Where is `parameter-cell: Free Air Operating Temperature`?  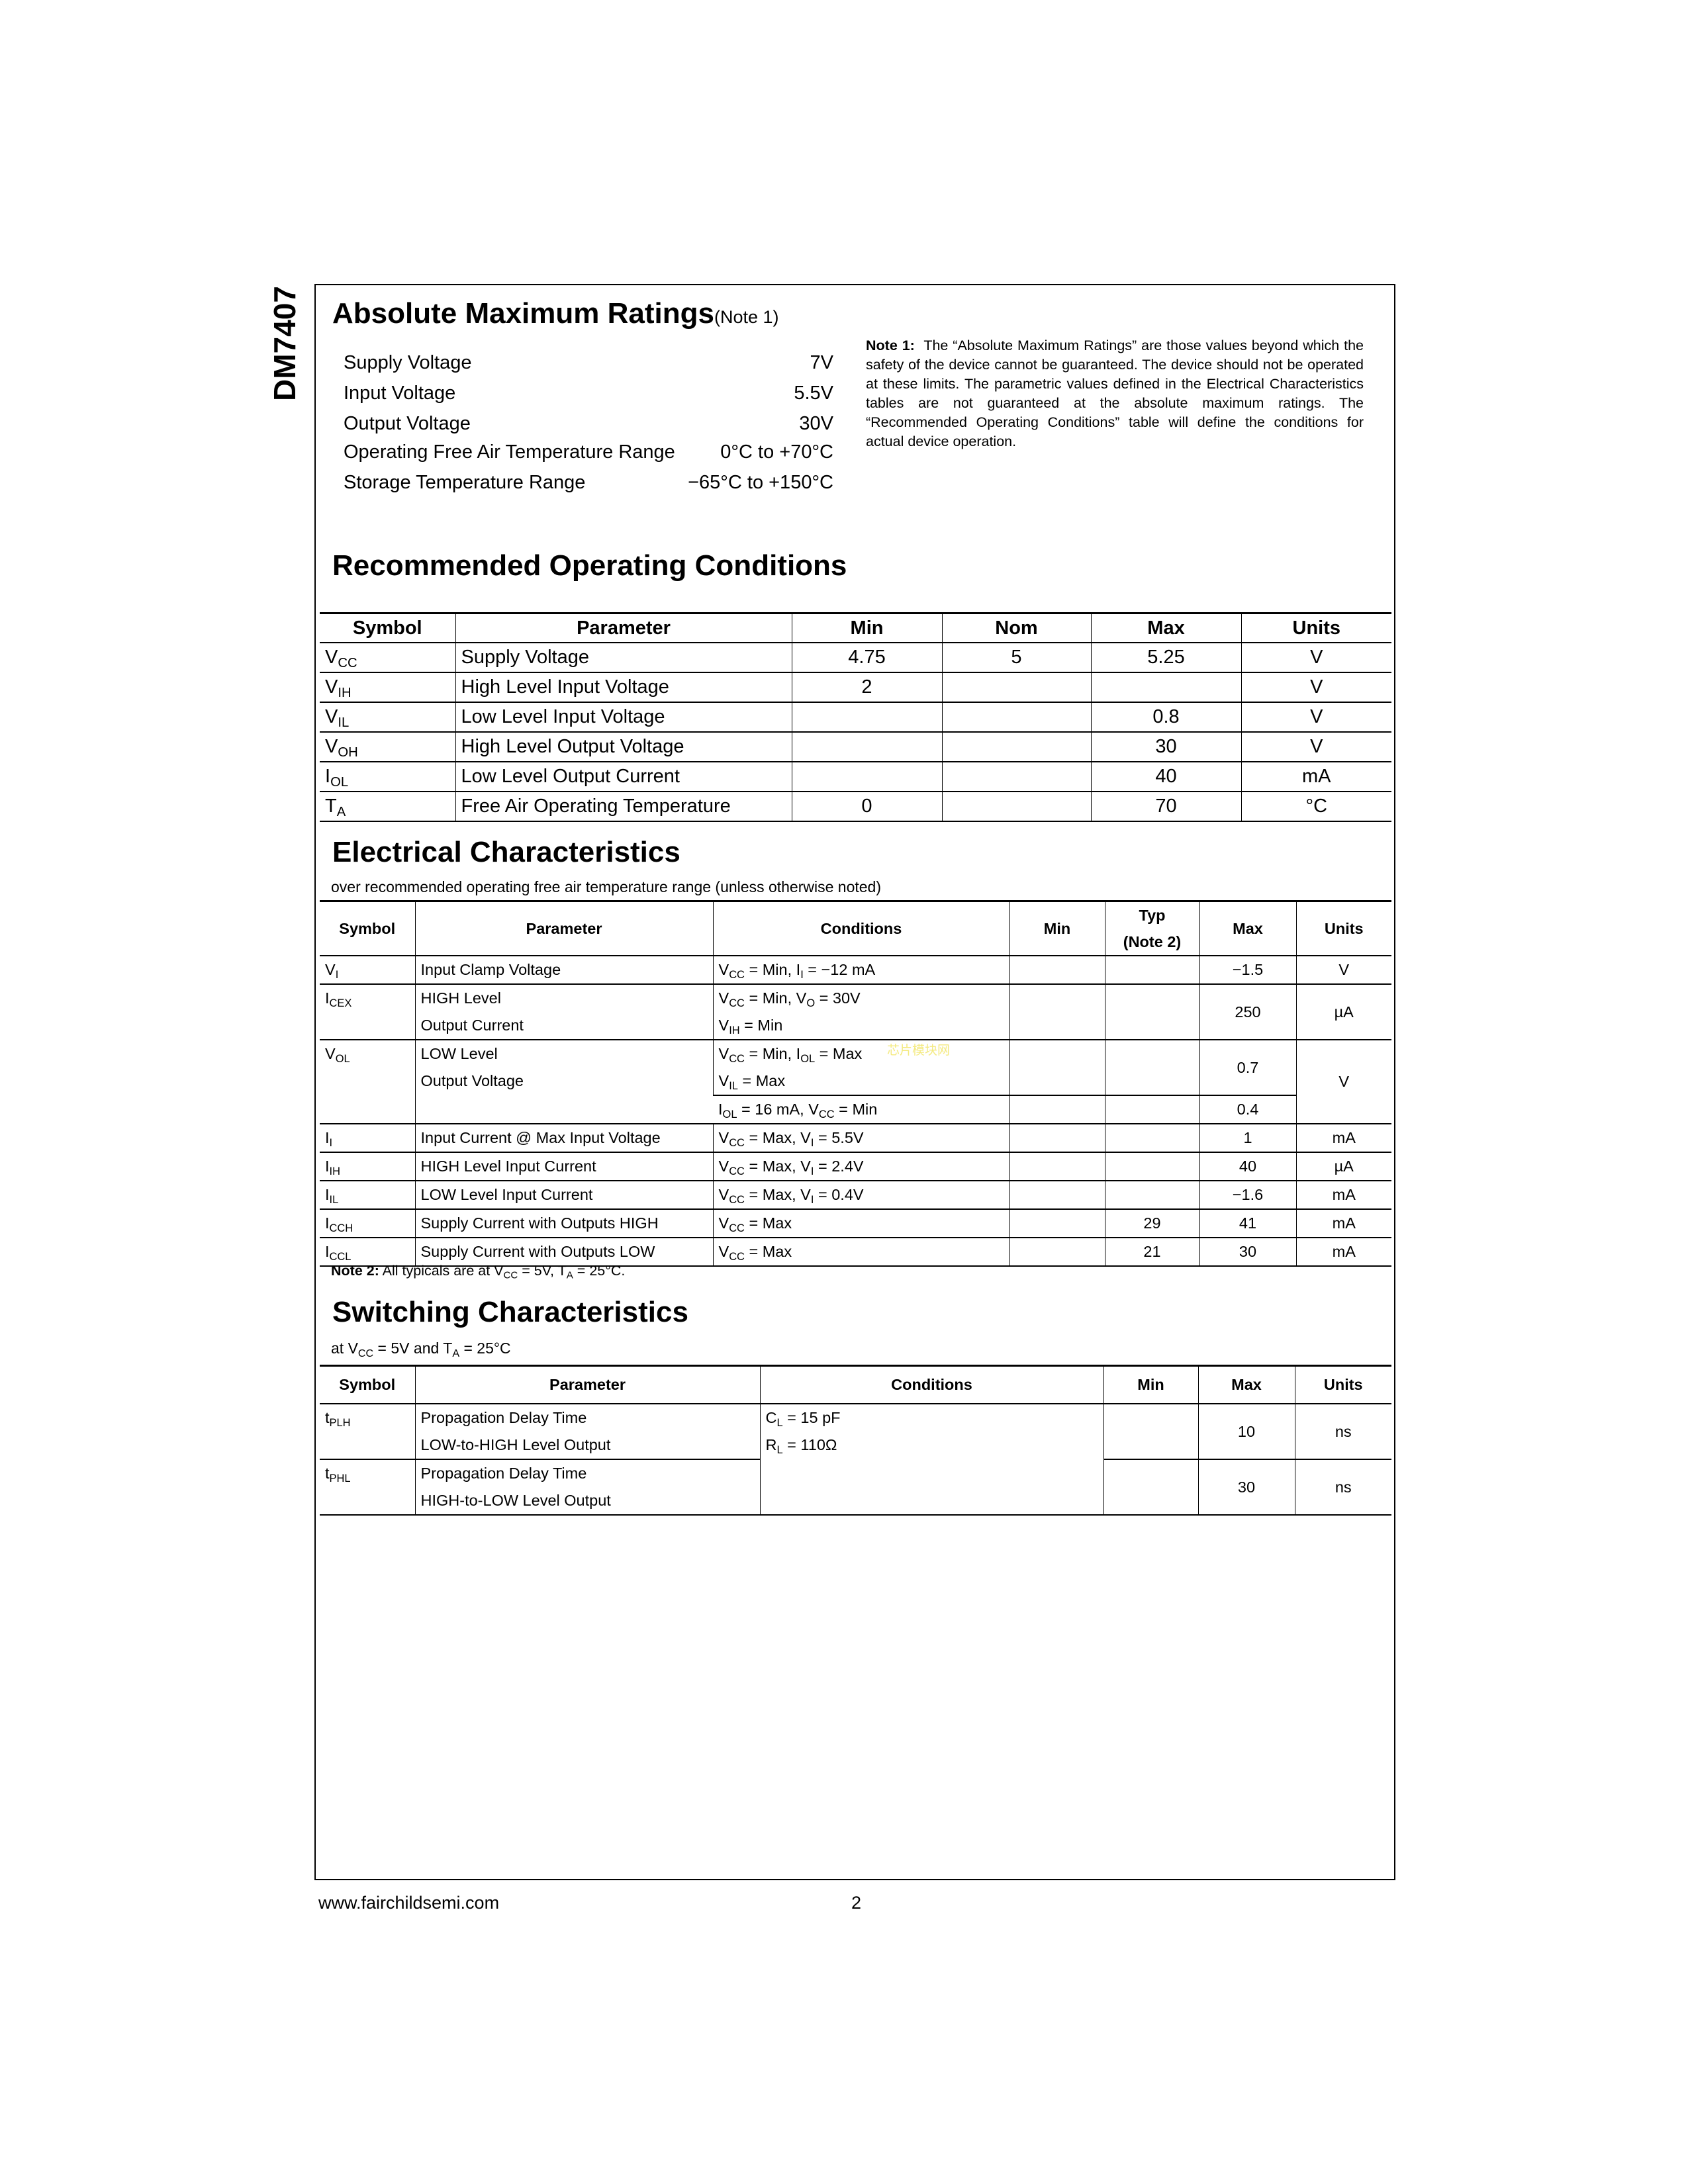
parameter-cell: Free Air Operating Temperature is located at coordinates (623, 807).